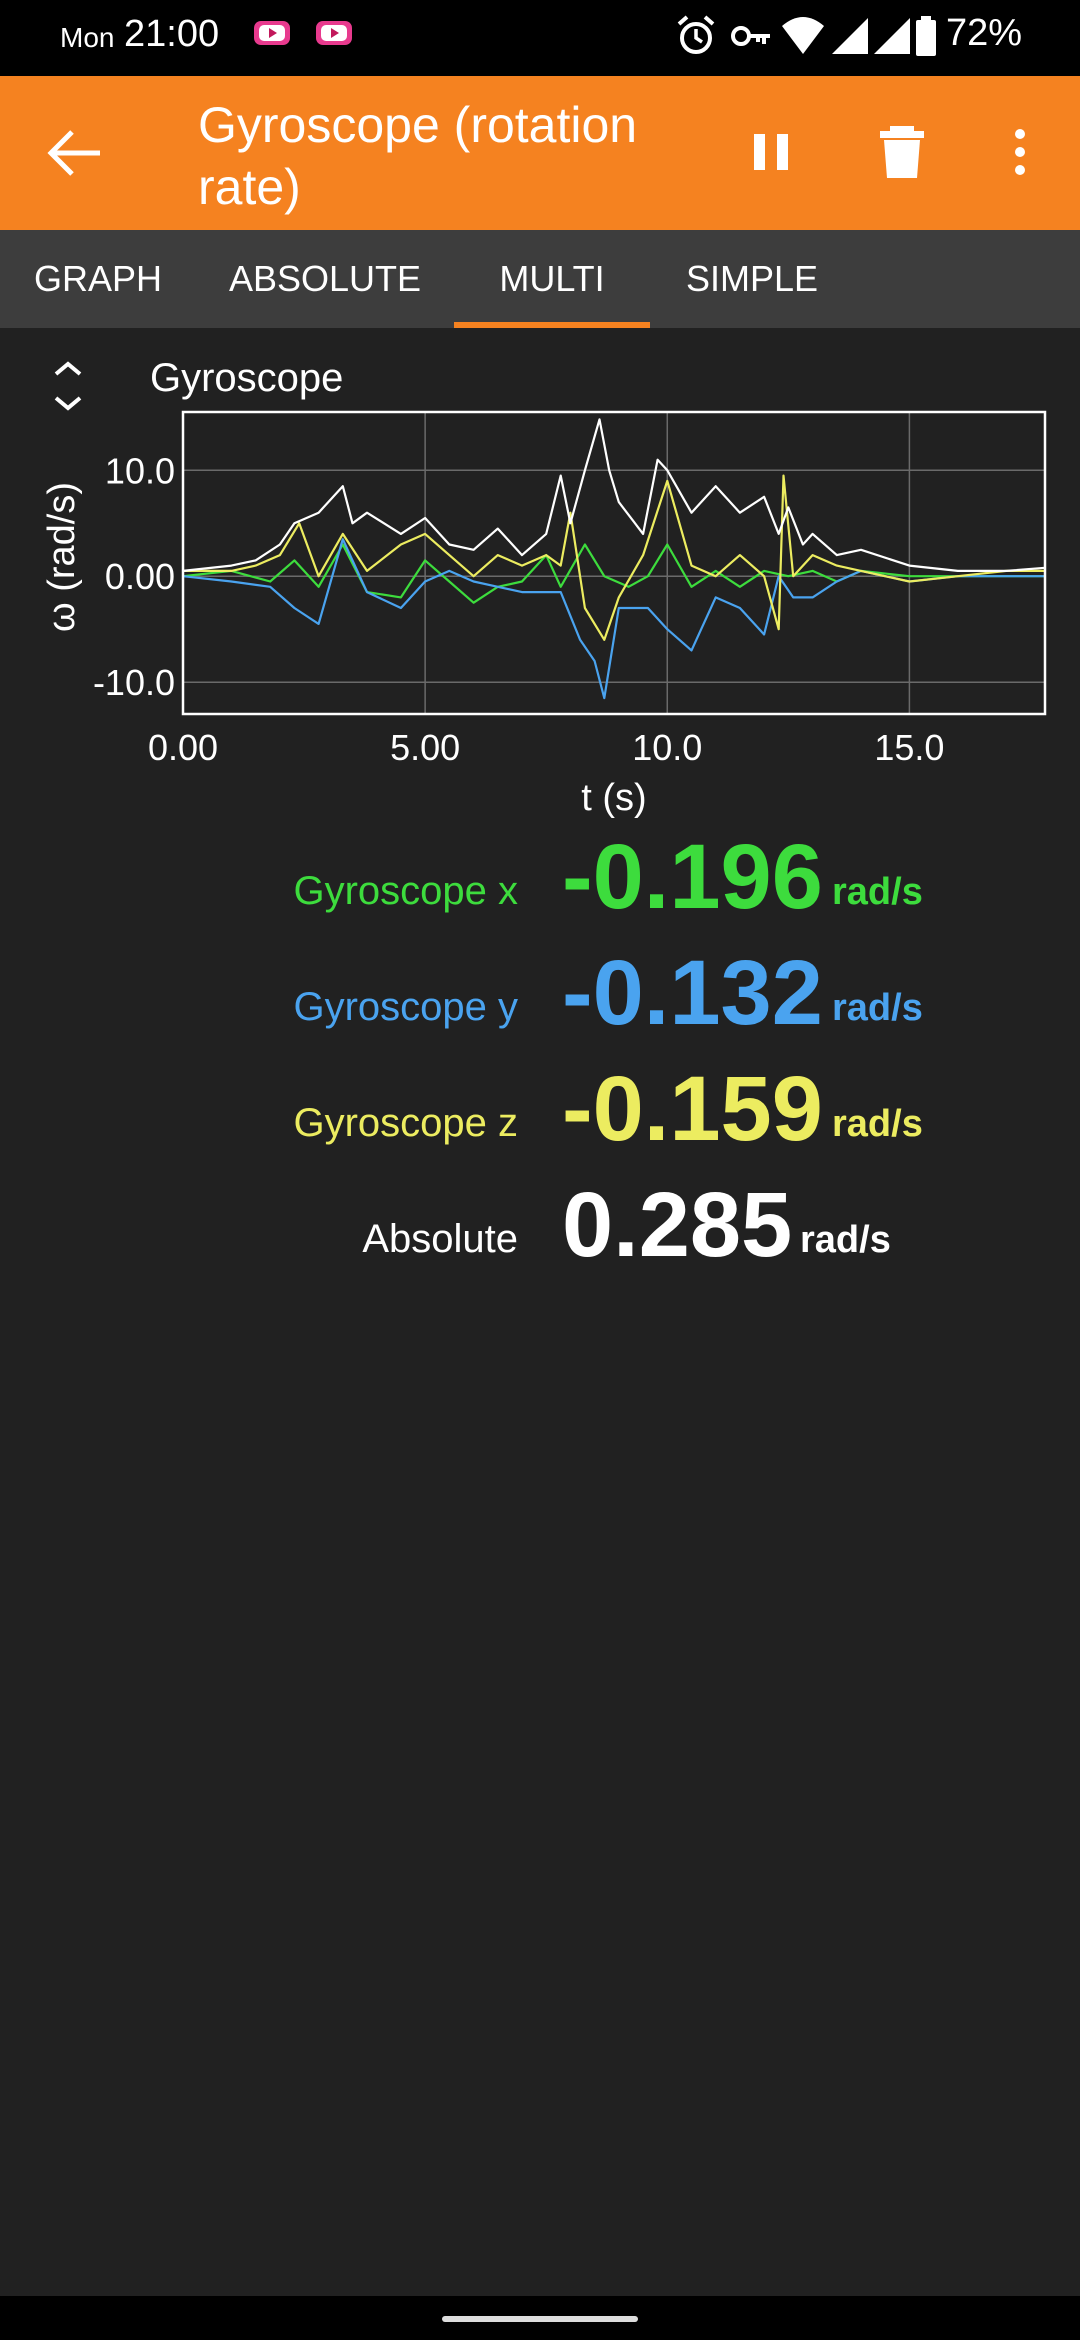  What do you see at coordinates (540, 997) in the screenshot?
I see `readout-row-y: Gyroscope y -0.132 rad/s` at bounding box center [540, 997].